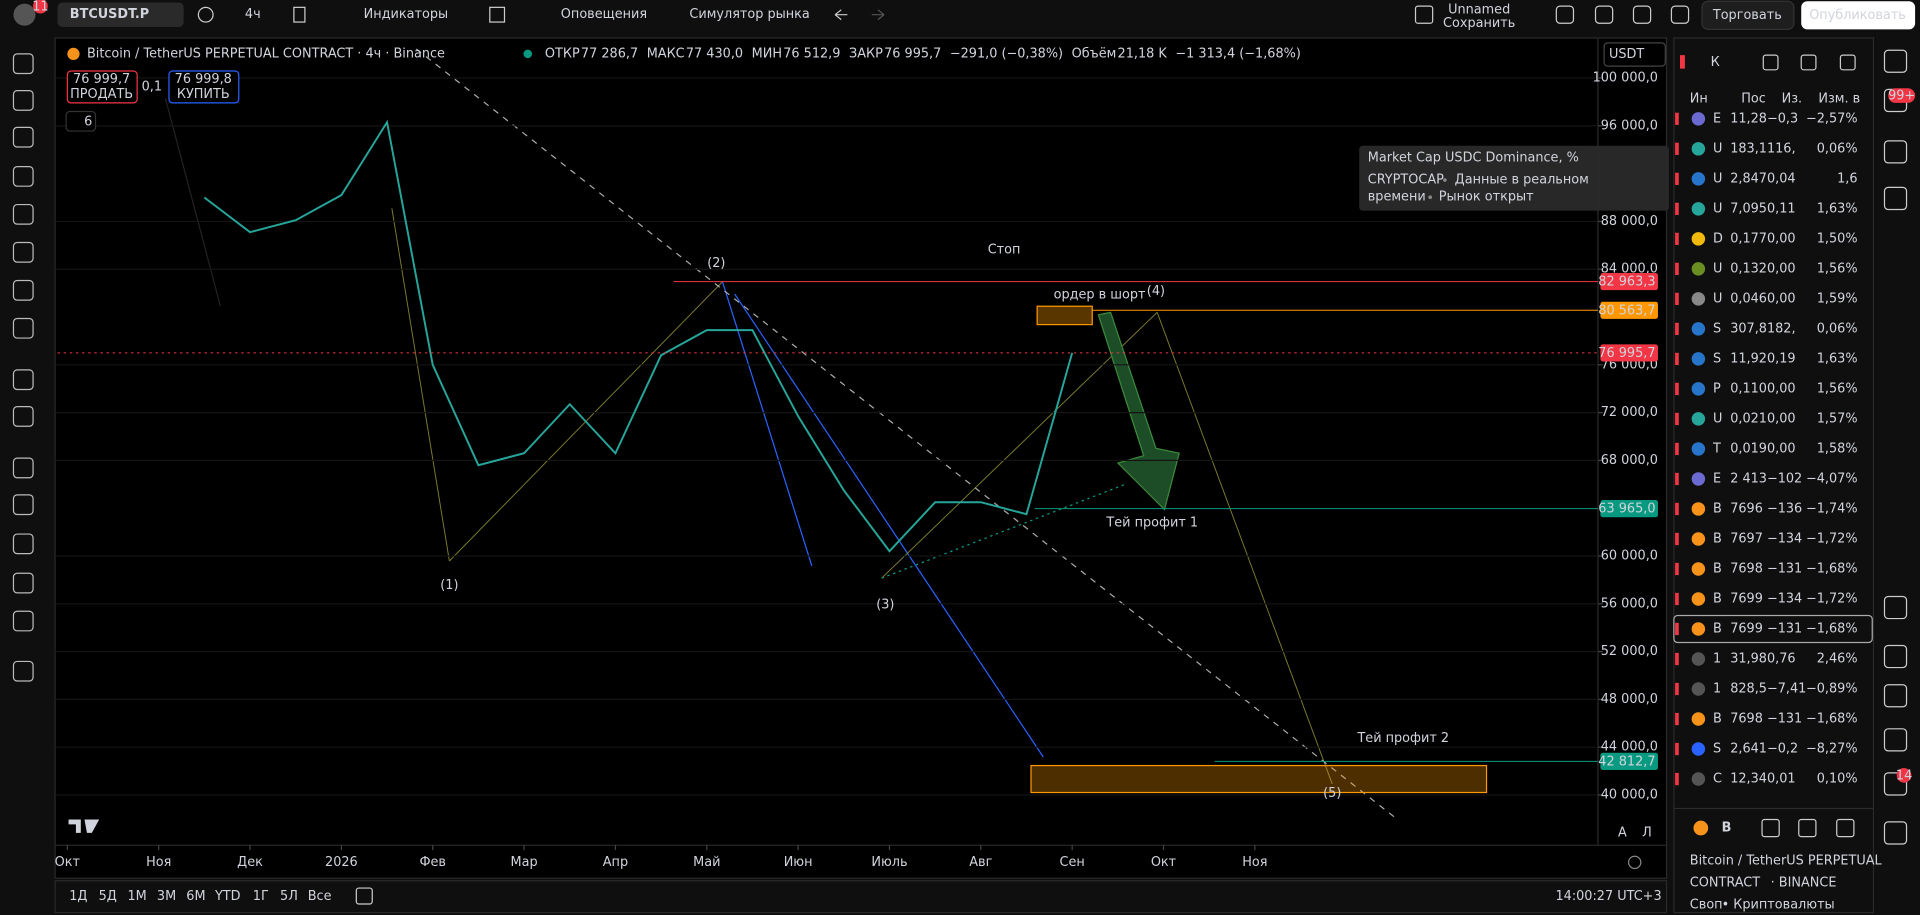 This screenshot has height=915, width=1920. Describe the element at coordinates (1626, 54) in the screenshot. I see `currency: USDT` at that location.